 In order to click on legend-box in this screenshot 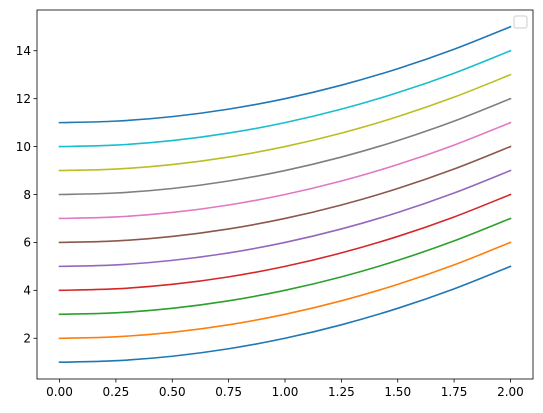, I will do `click(520, 22)`.